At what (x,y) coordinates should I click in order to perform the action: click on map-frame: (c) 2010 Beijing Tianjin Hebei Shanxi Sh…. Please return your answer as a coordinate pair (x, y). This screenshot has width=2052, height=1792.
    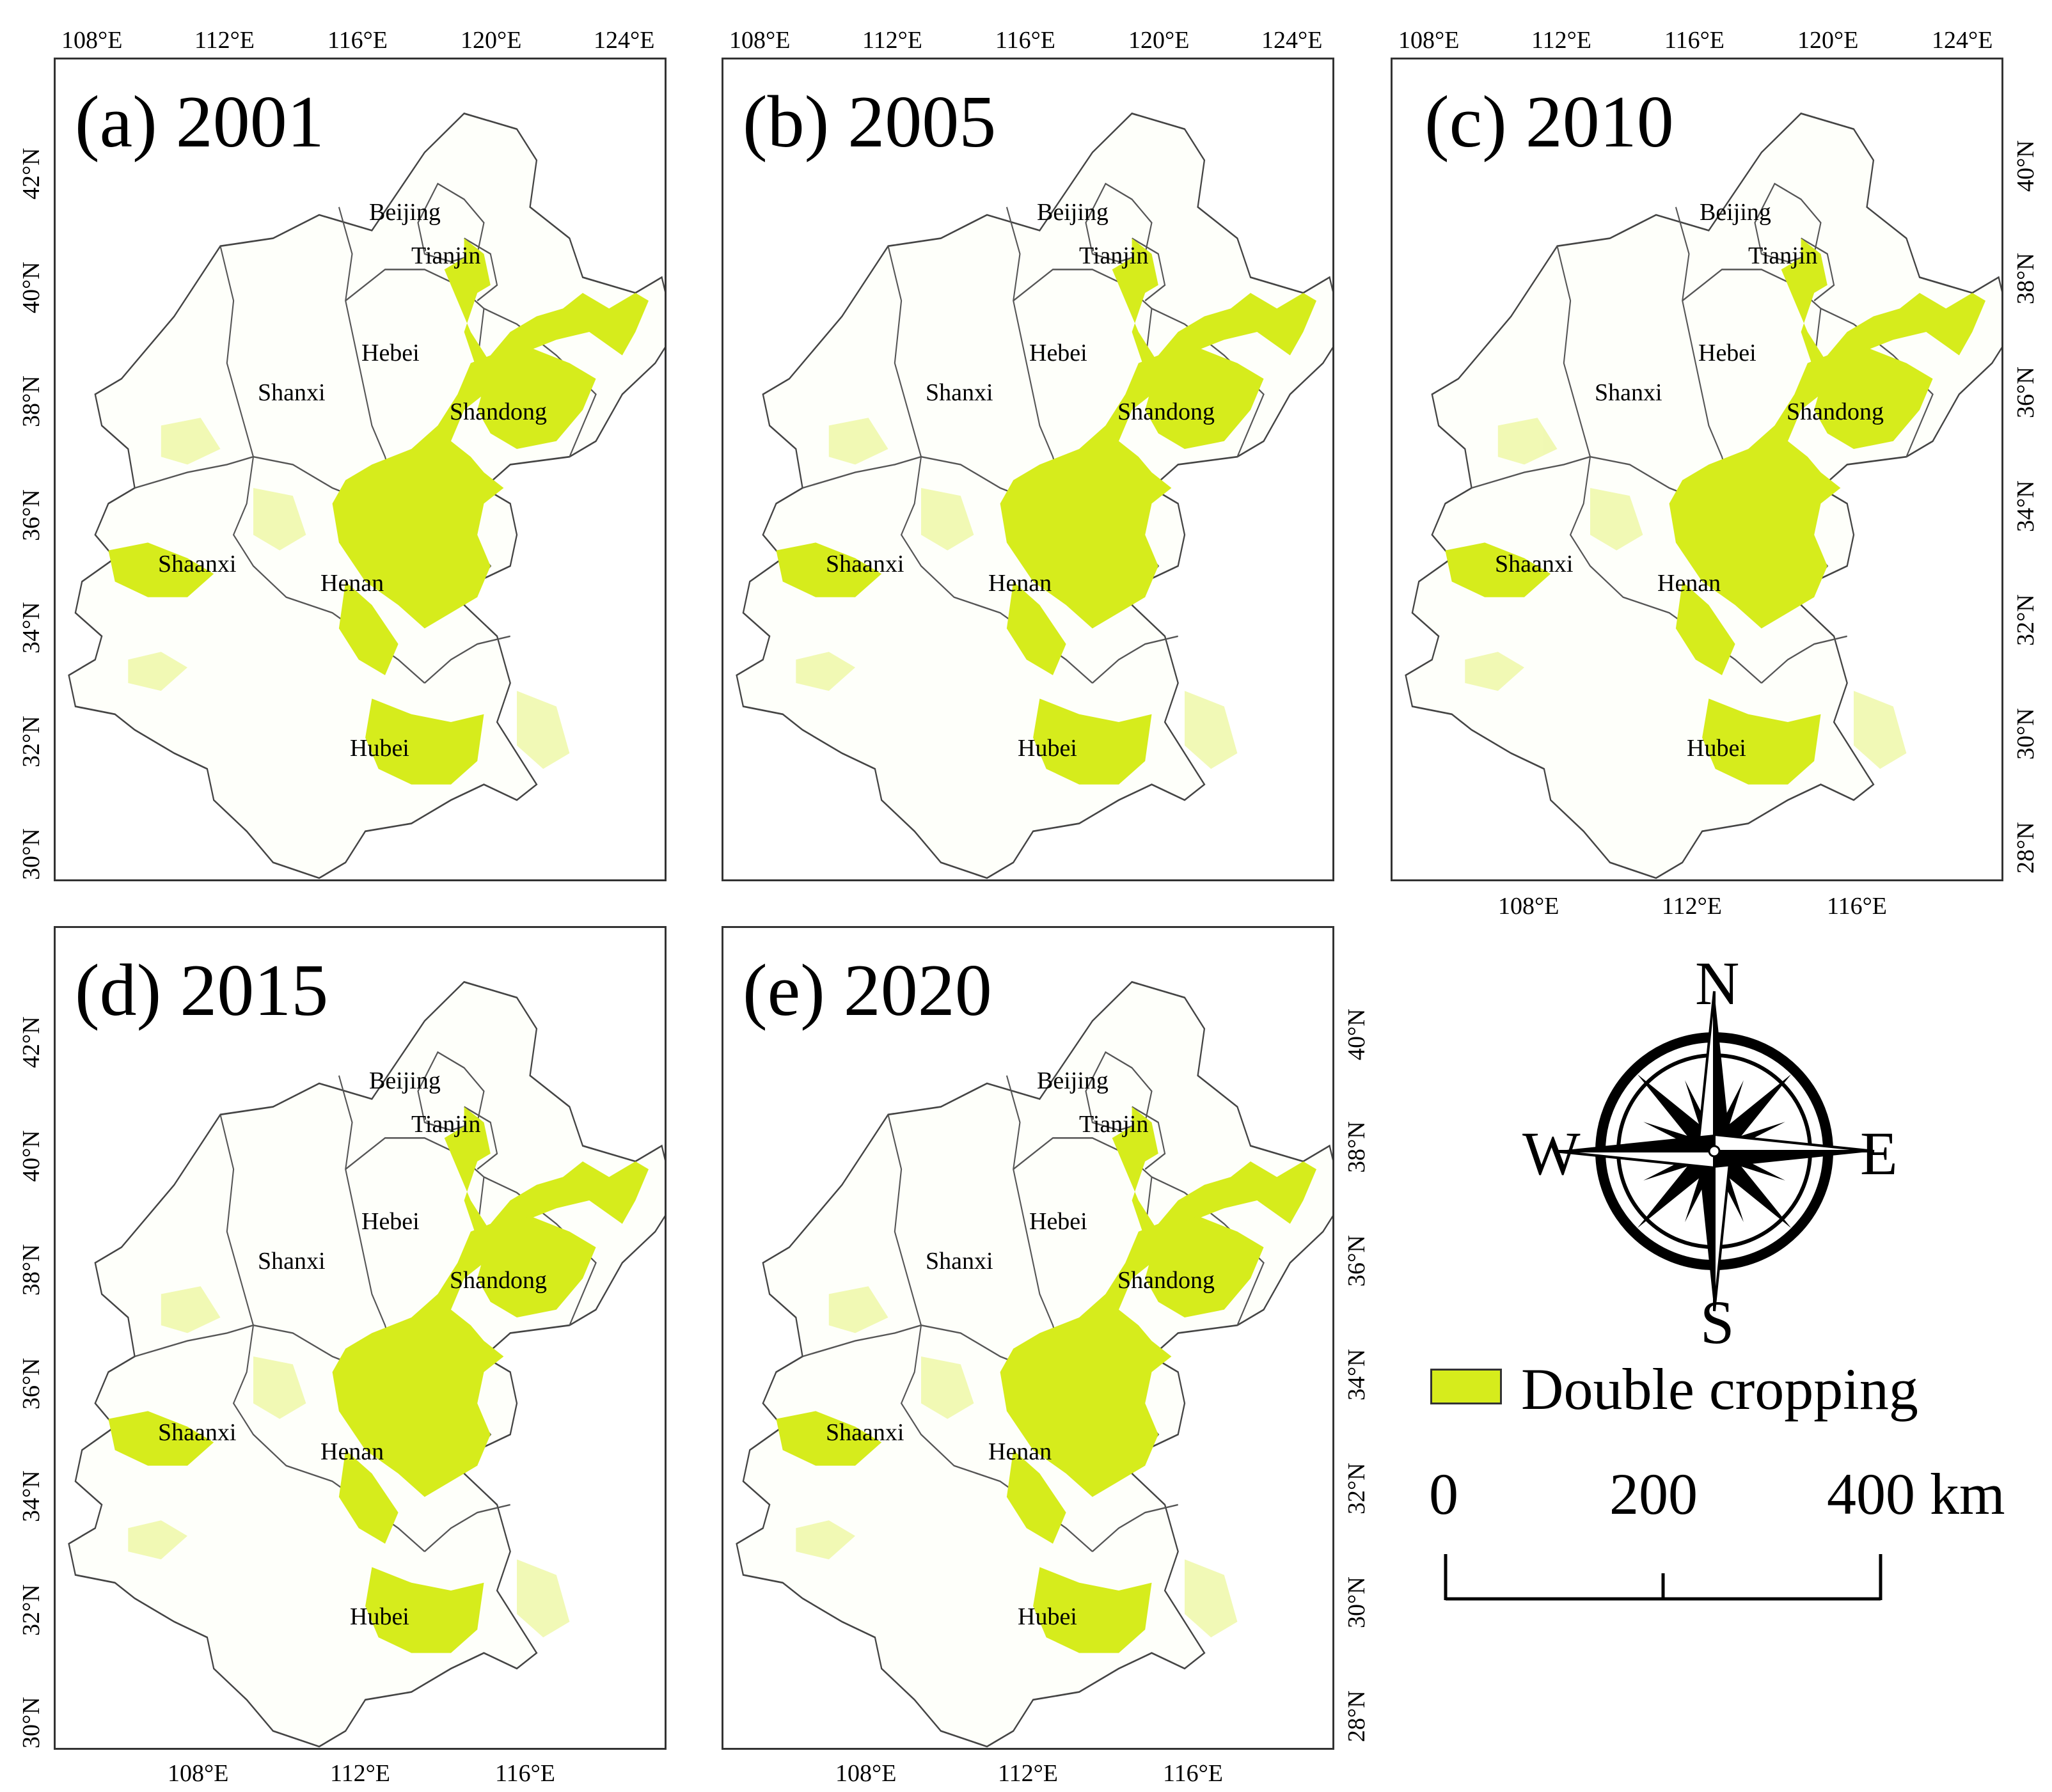
    Looking at the image, I should click on (1697, 469).